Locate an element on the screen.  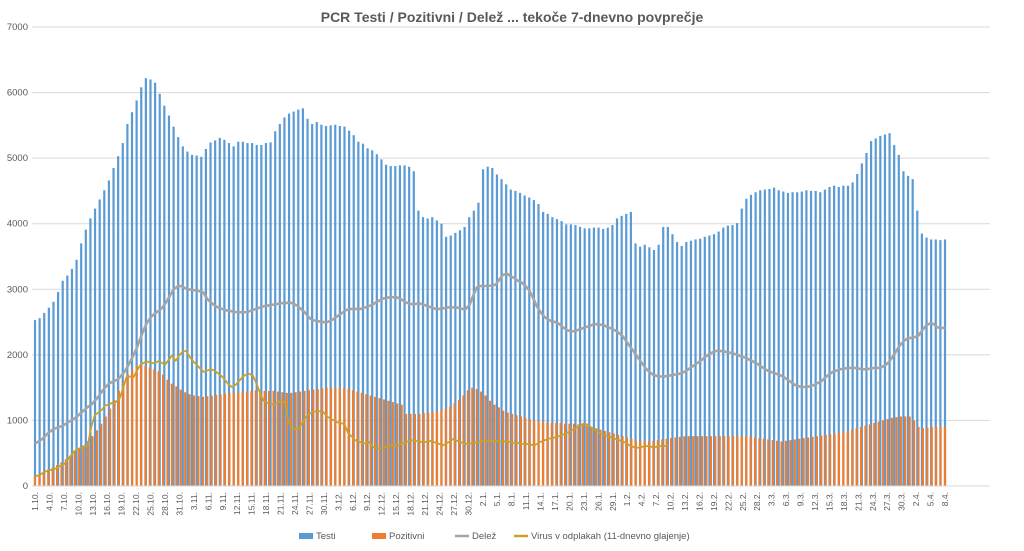
x-tick-label: 1.2. is located at coordinates (627, 499).